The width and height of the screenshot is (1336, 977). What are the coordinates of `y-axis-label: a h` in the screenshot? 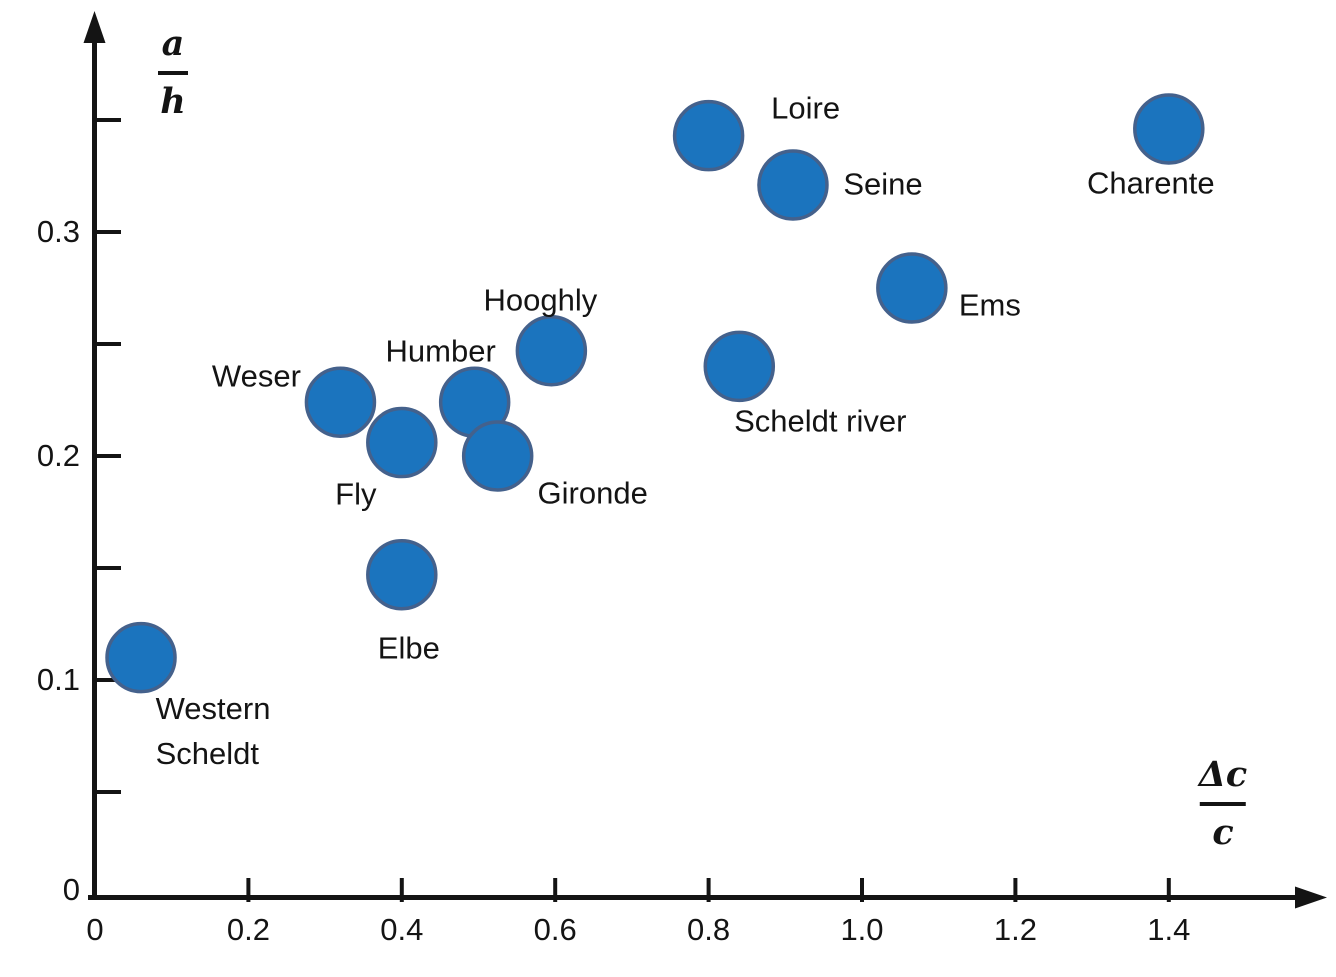 It's located at (173, 73).